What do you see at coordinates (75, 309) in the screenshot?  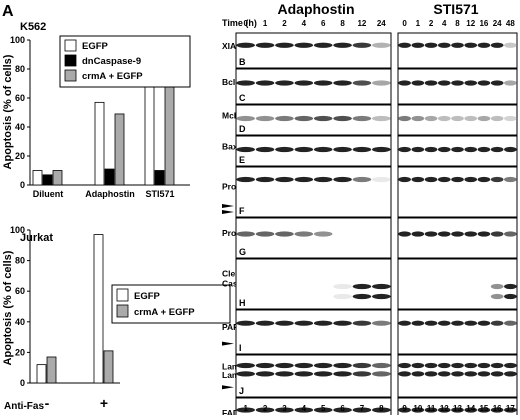 I see `jurkat-bars` at bounding box center [75, 309].